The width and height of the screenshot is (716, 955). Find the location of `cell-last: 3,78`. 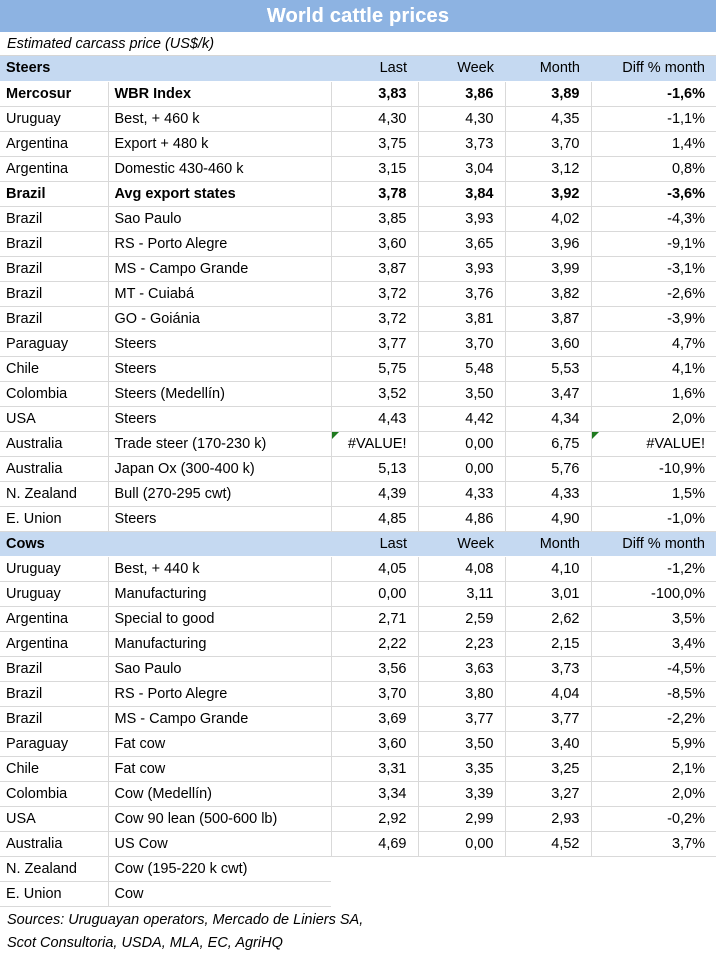

cell-last: 3,78 is located at coordinates (374, 194).